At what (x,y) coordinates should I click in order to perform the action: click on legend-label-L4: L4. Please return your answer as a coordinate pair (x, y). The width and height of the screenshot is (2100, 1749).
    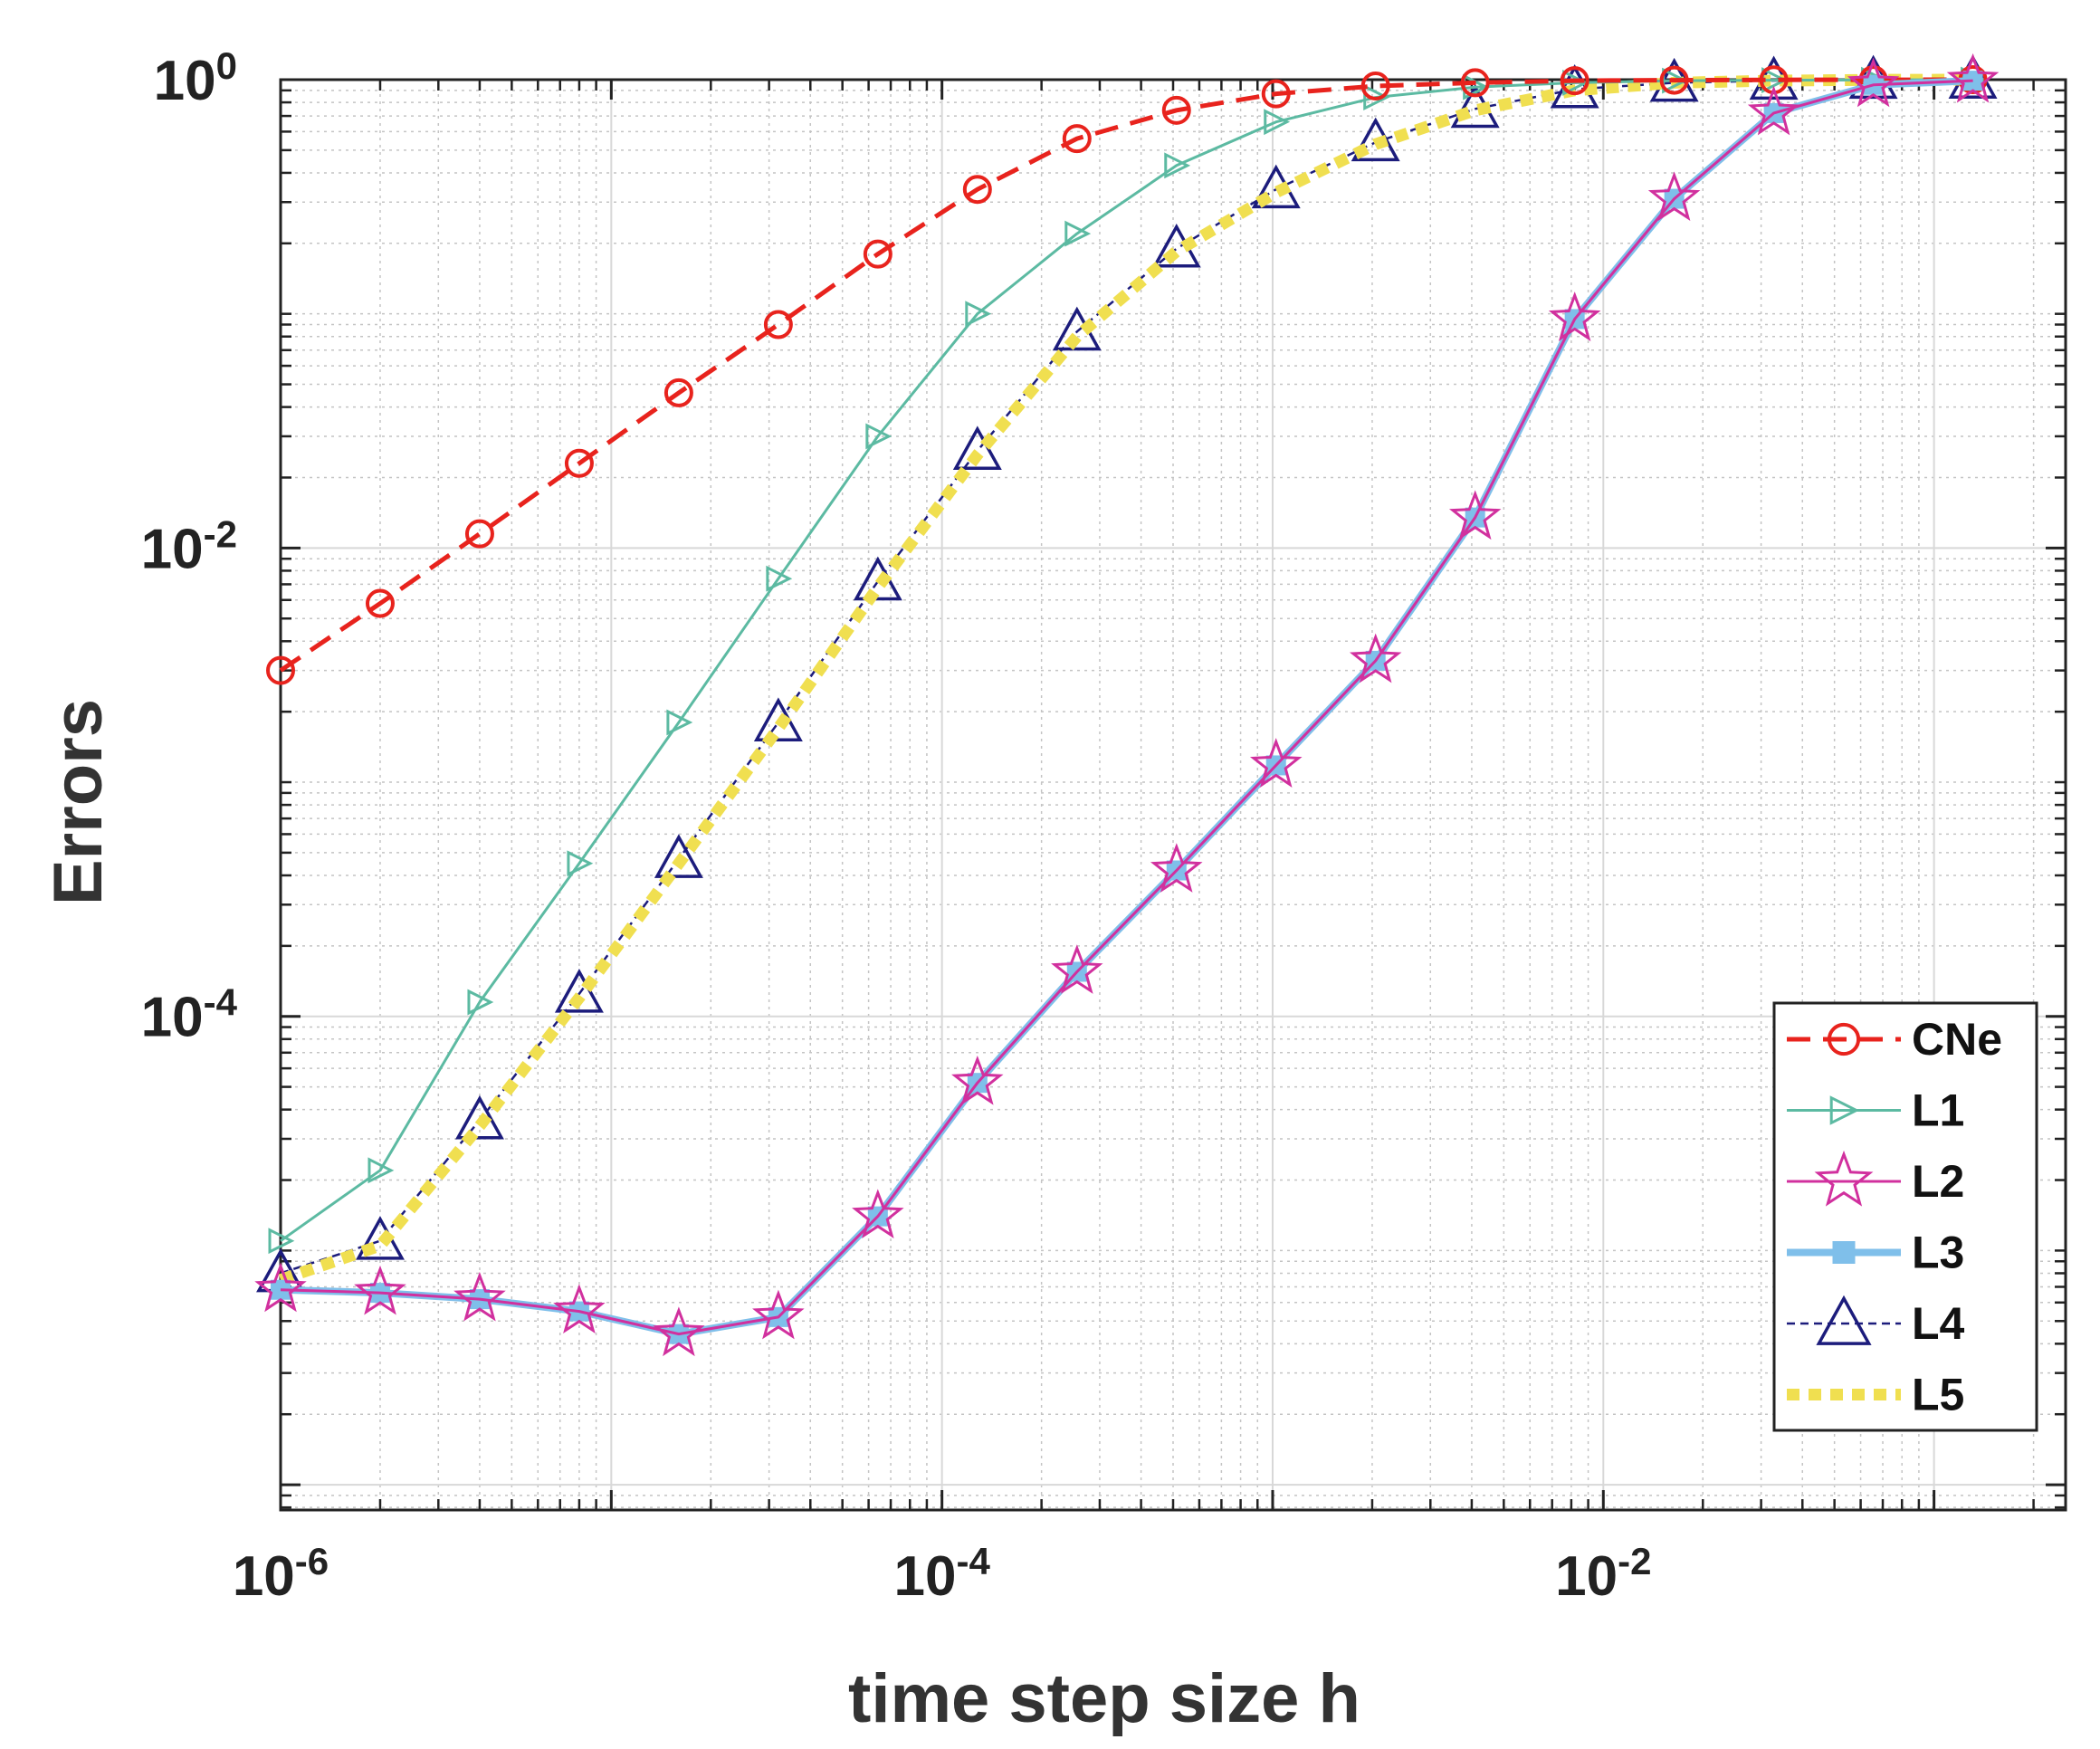
    Looking at the image, I should click on (1939, 1323).